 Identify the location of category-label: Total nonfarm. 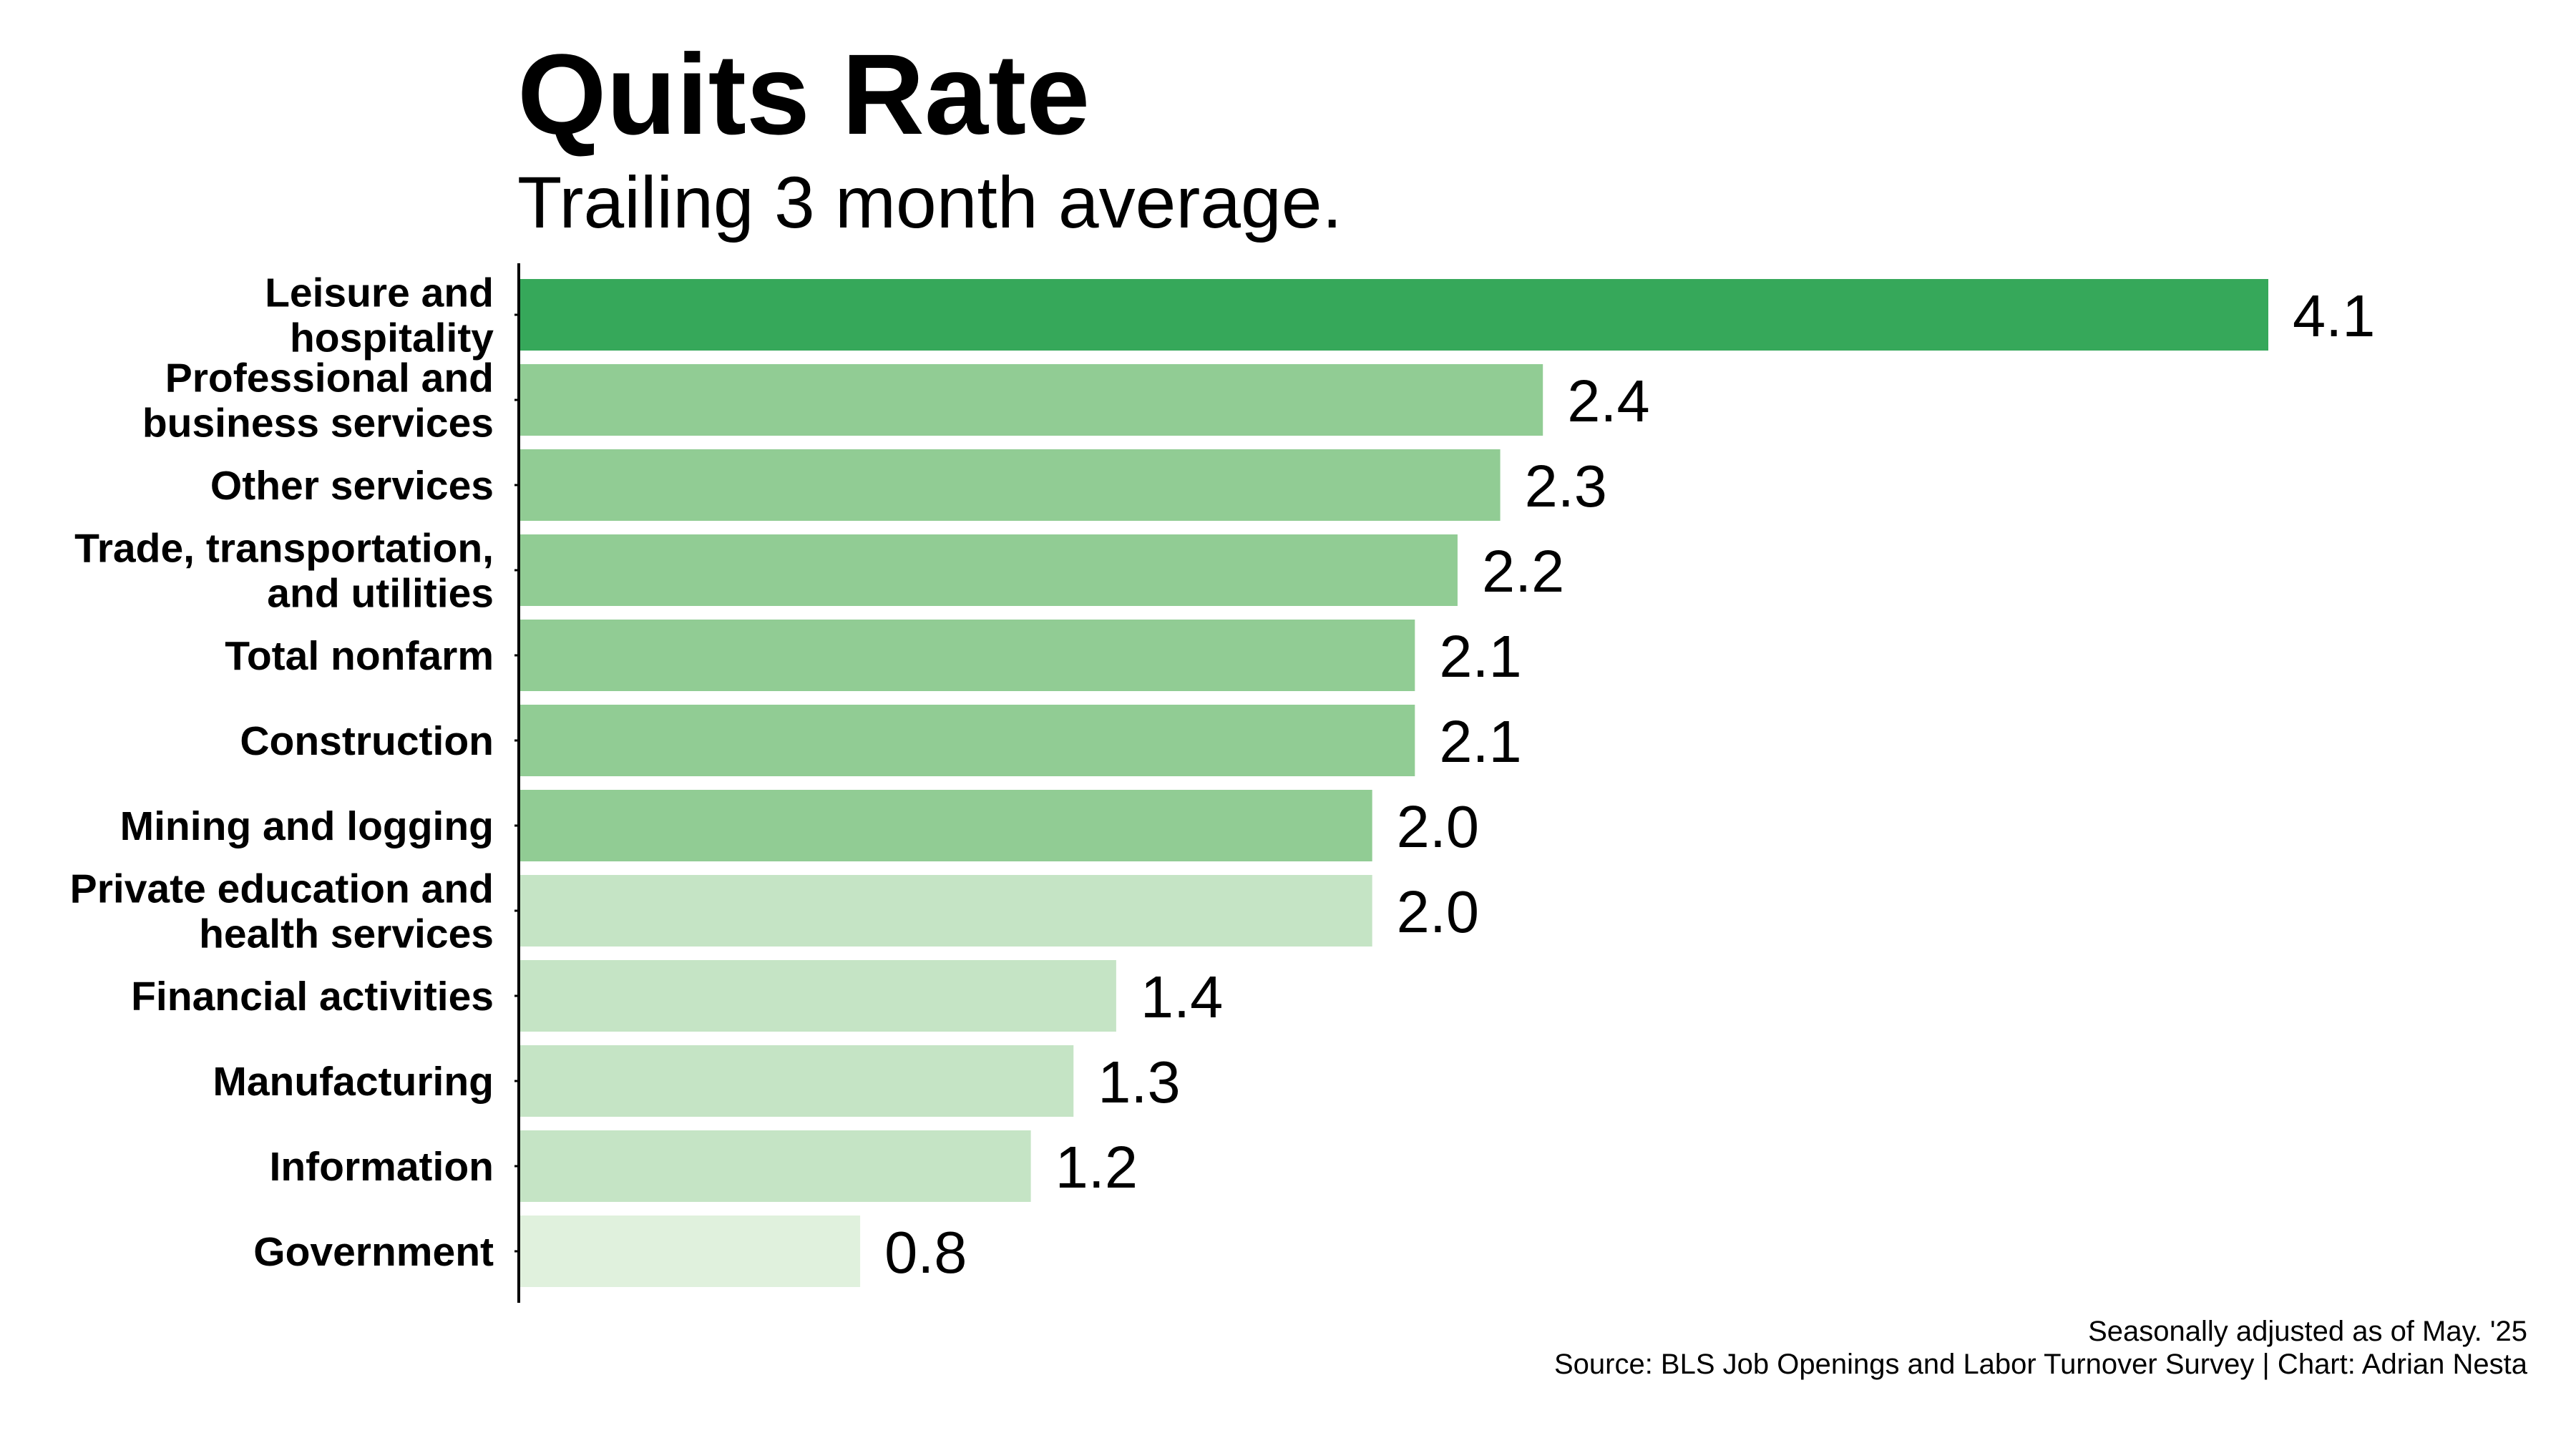
(359, 656).